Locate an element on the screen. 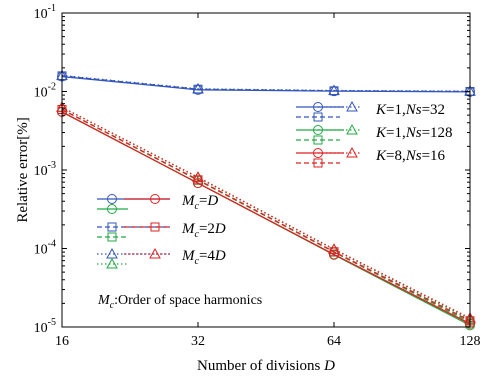  style-legend-label-0: Mc=D is located at coordinates (199, 202).